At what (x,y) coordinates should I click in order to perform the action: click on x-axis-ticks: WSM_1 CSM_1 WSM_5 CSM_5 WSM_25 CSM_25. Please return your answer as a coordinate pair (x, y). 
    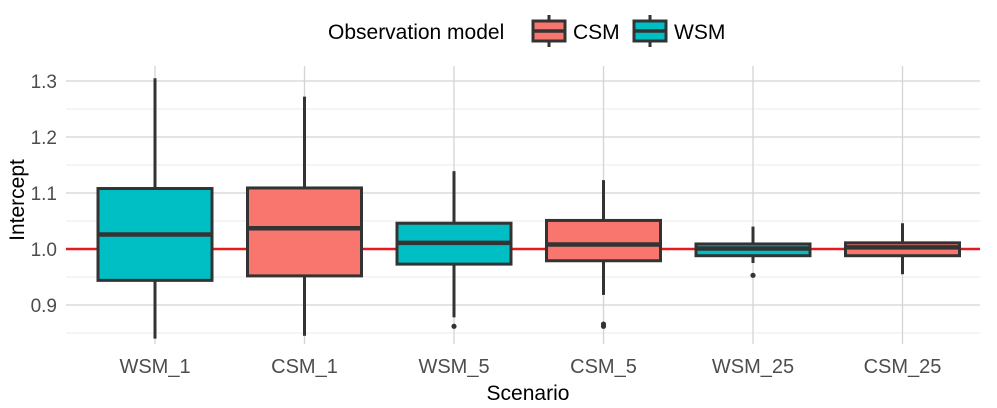
    Looking at the image, I should click on (530, 367).